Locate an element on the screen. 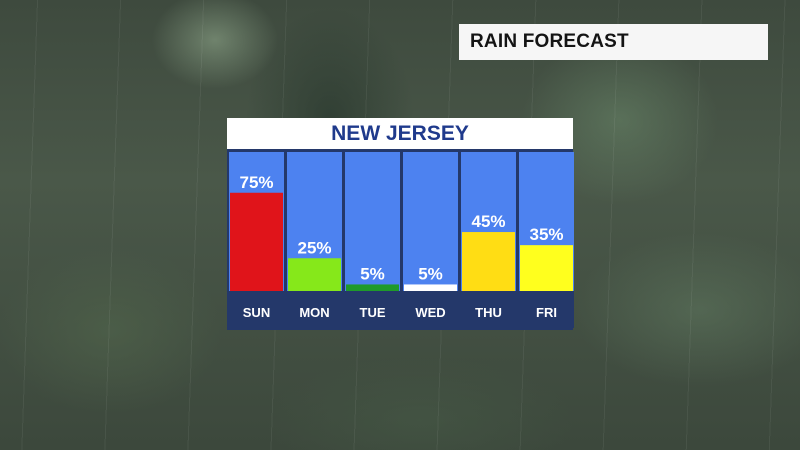 The image size is (800, 450). bar-fri is located at coordinates (546, 268).